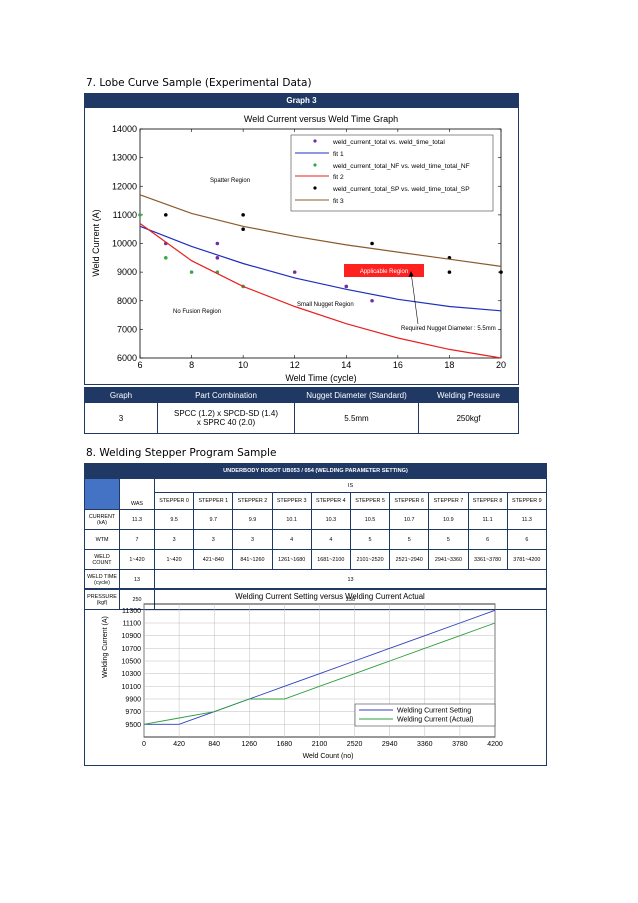  Describe the element at coordinates (350, 485) in the screenshot. I see `is-header: IS` at that location.